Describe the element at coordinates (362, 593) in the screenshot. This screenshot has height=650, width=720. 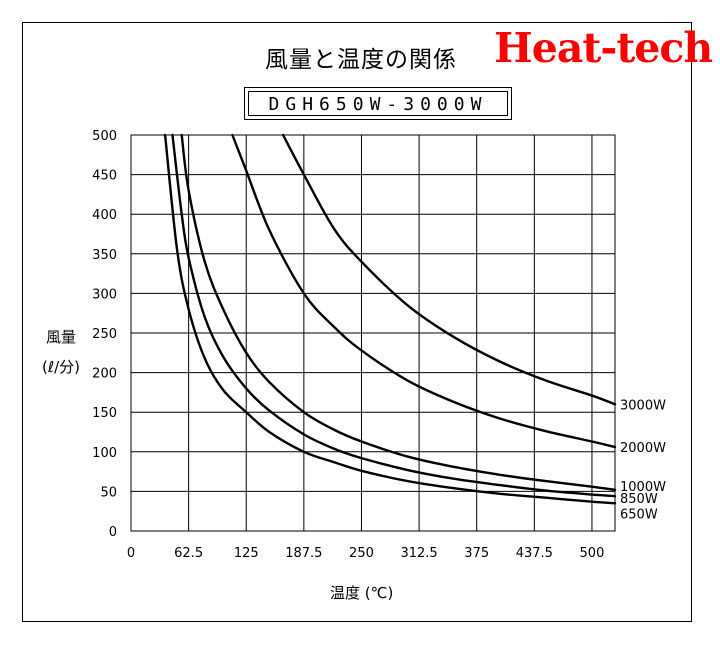
I see `x-axis-label: 温度 (℃)` at that location.